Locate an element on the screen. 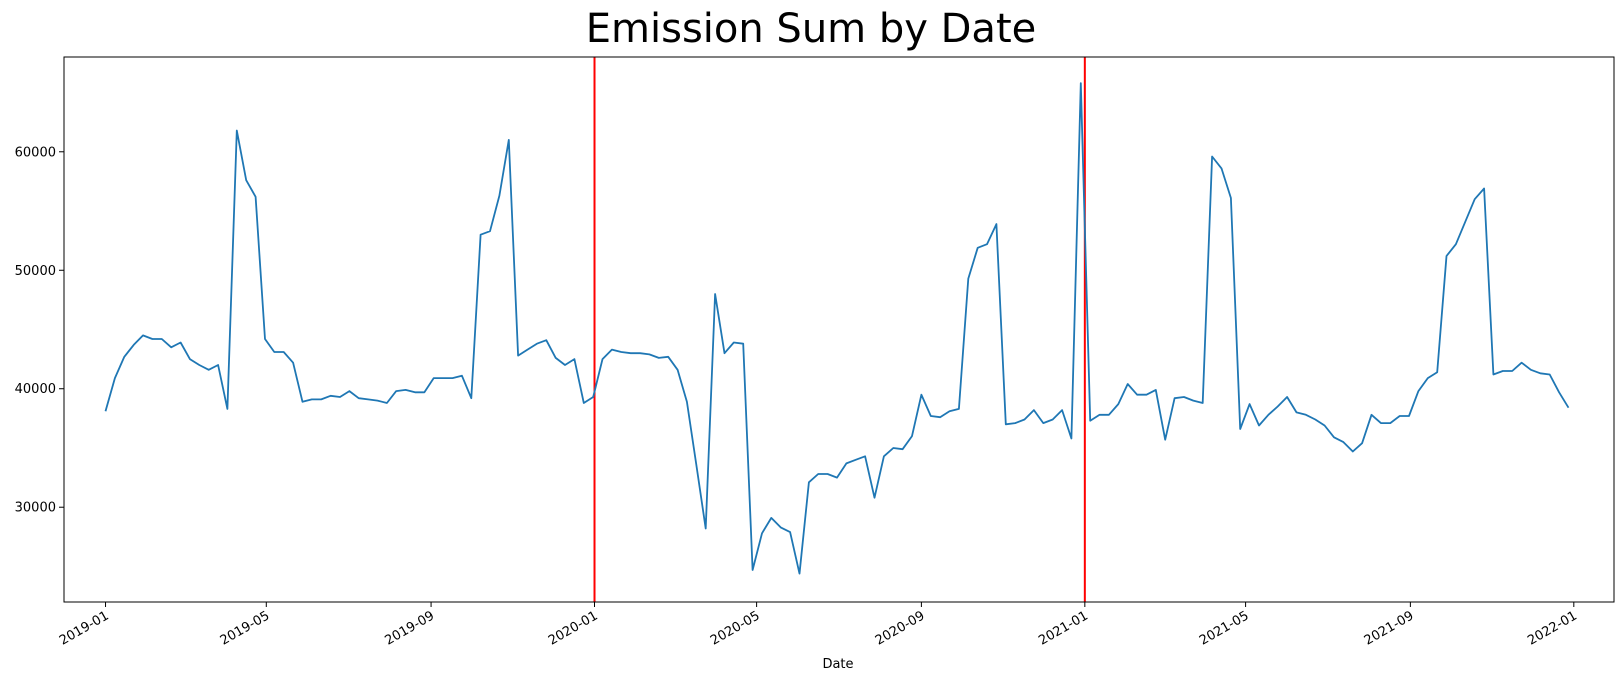 Image resolution: width=1623 pixels, height=681 pixels. x-tick-label: 2019-01 is located at coordinates (84, 628).